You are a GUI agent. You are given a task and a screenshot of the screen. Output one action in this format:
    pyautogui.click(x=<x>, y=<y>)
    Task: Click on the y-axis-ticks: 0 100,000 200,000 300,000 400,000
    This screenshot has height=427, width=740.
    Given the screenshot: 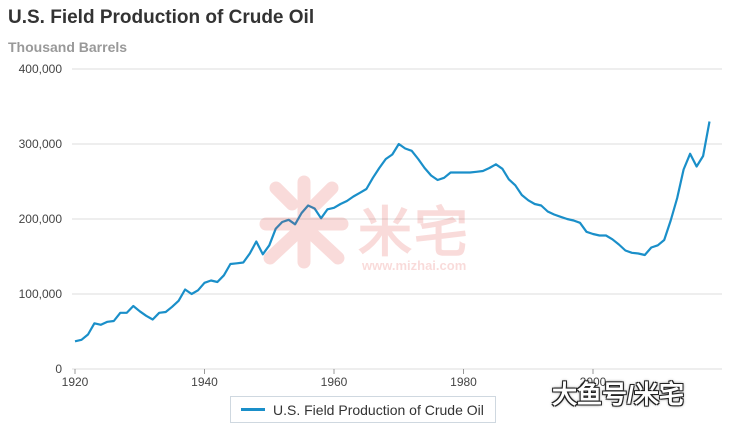 What is the action you would take?
    pyautogui.click(x=41, y=219)
    